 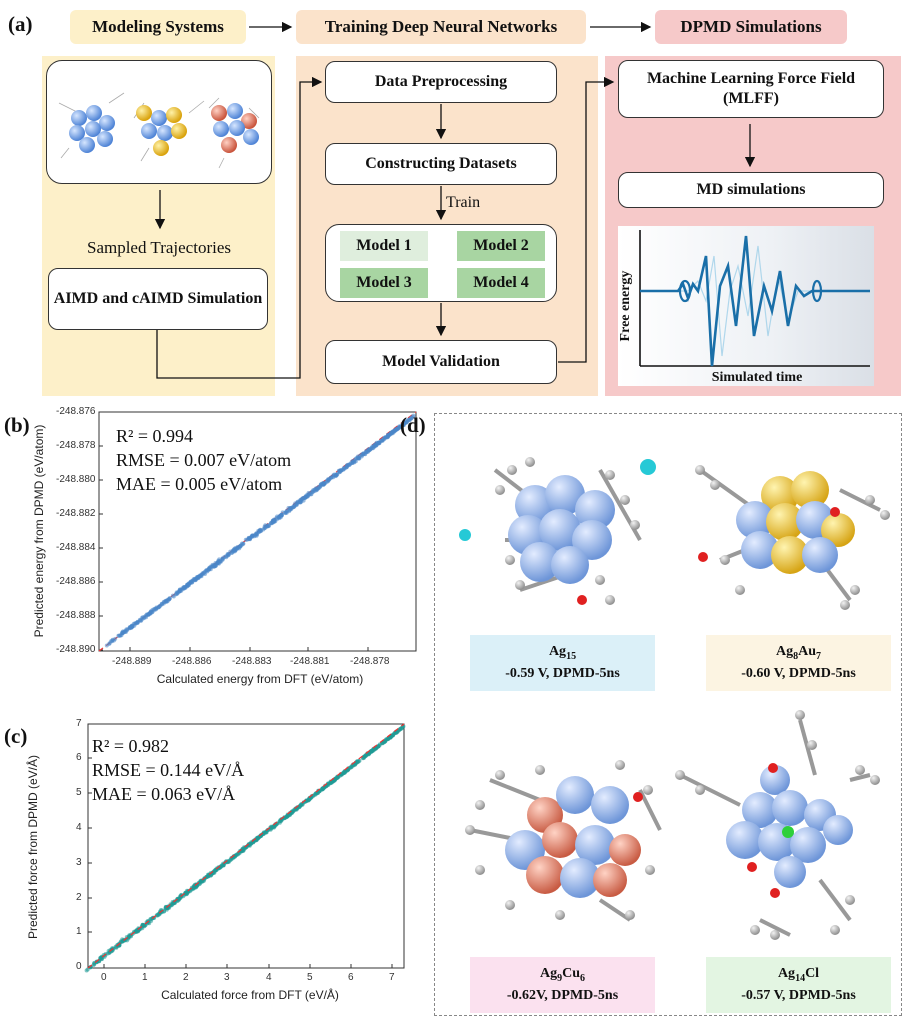 I want to click on energy-ytick-4: -248.884, so click(x=76, y=547).